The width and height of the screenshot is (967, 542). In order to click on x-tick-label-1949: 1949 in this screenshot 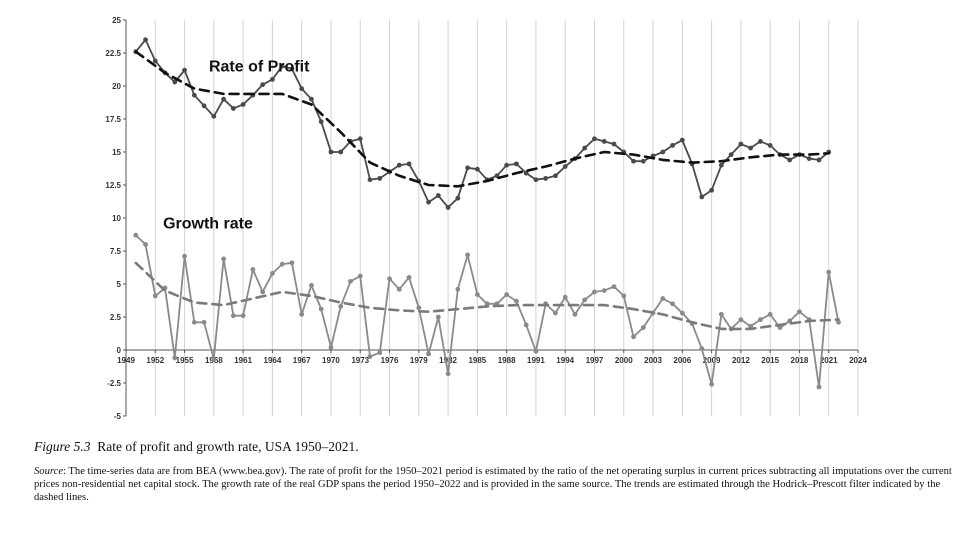, I will do `click(126, 360)`.